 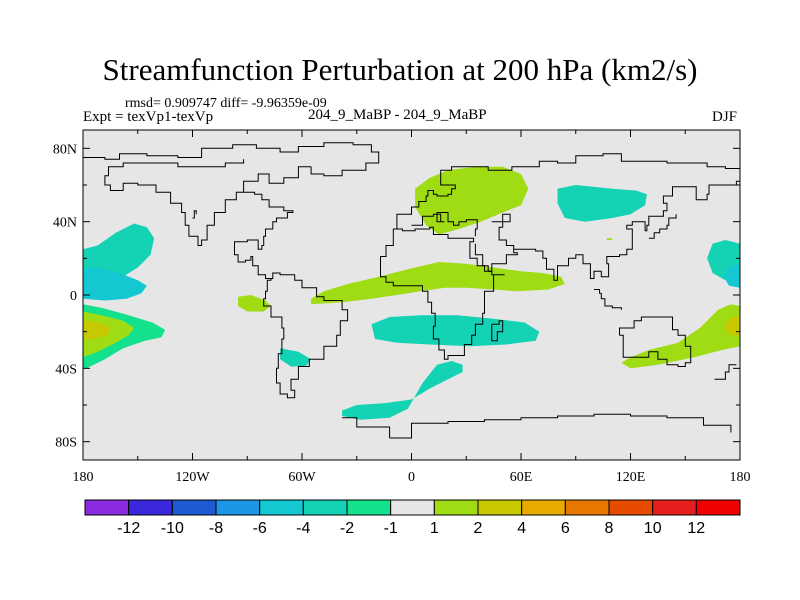 What do you see at coordinates (521, 477) in the screenshot?
I see `x-tick-label: 60E` at bounding box center [521, 477].